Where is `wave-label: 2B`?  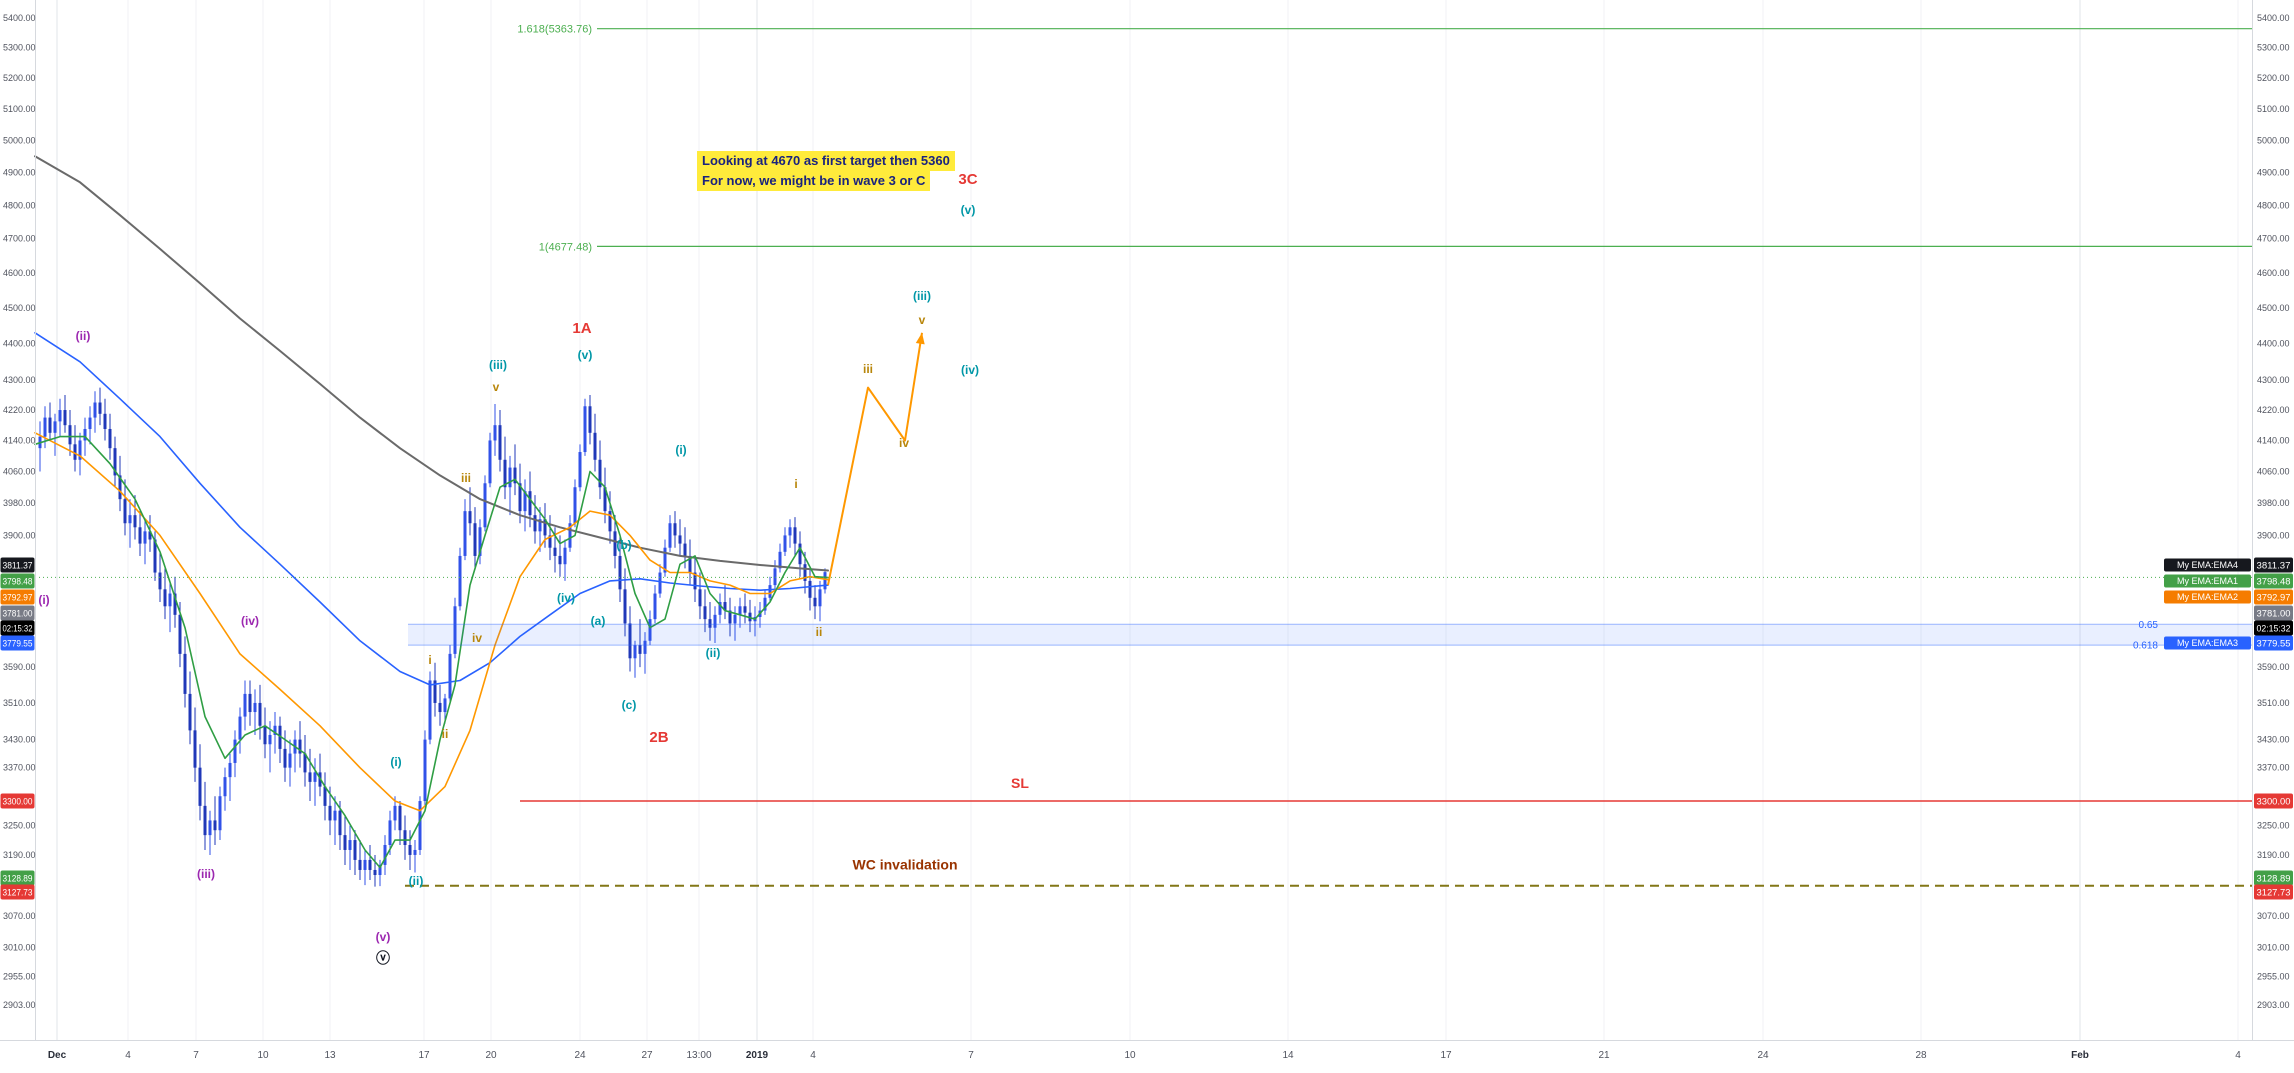
wave-label: 2B is located at coordinates (658, 737).